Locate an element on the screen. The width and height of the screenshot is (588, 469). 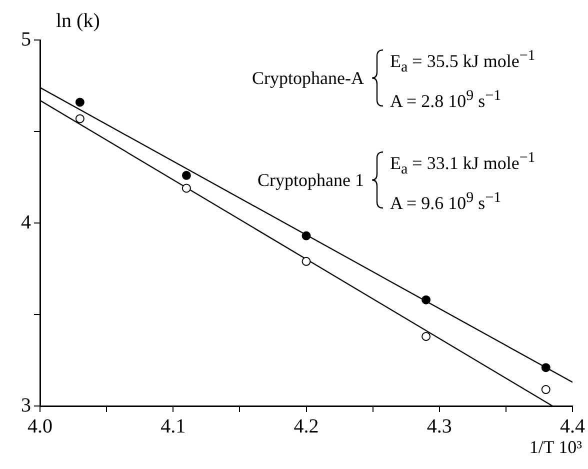
x-tick-label: 4.1 is located at coordinates (173, 426).